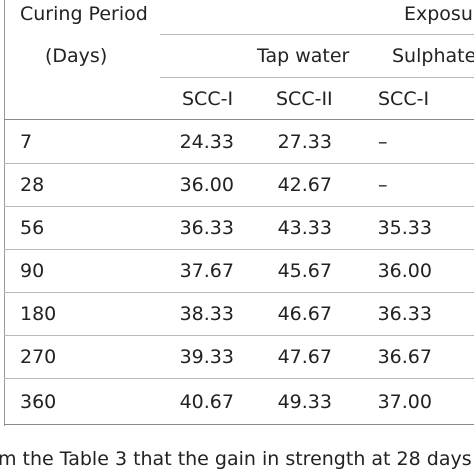 The image size is (474, 474). Describe the element at coordinates (433, 56) in the screenshot. I see `sulphate-heading: Sulphate` at that location.